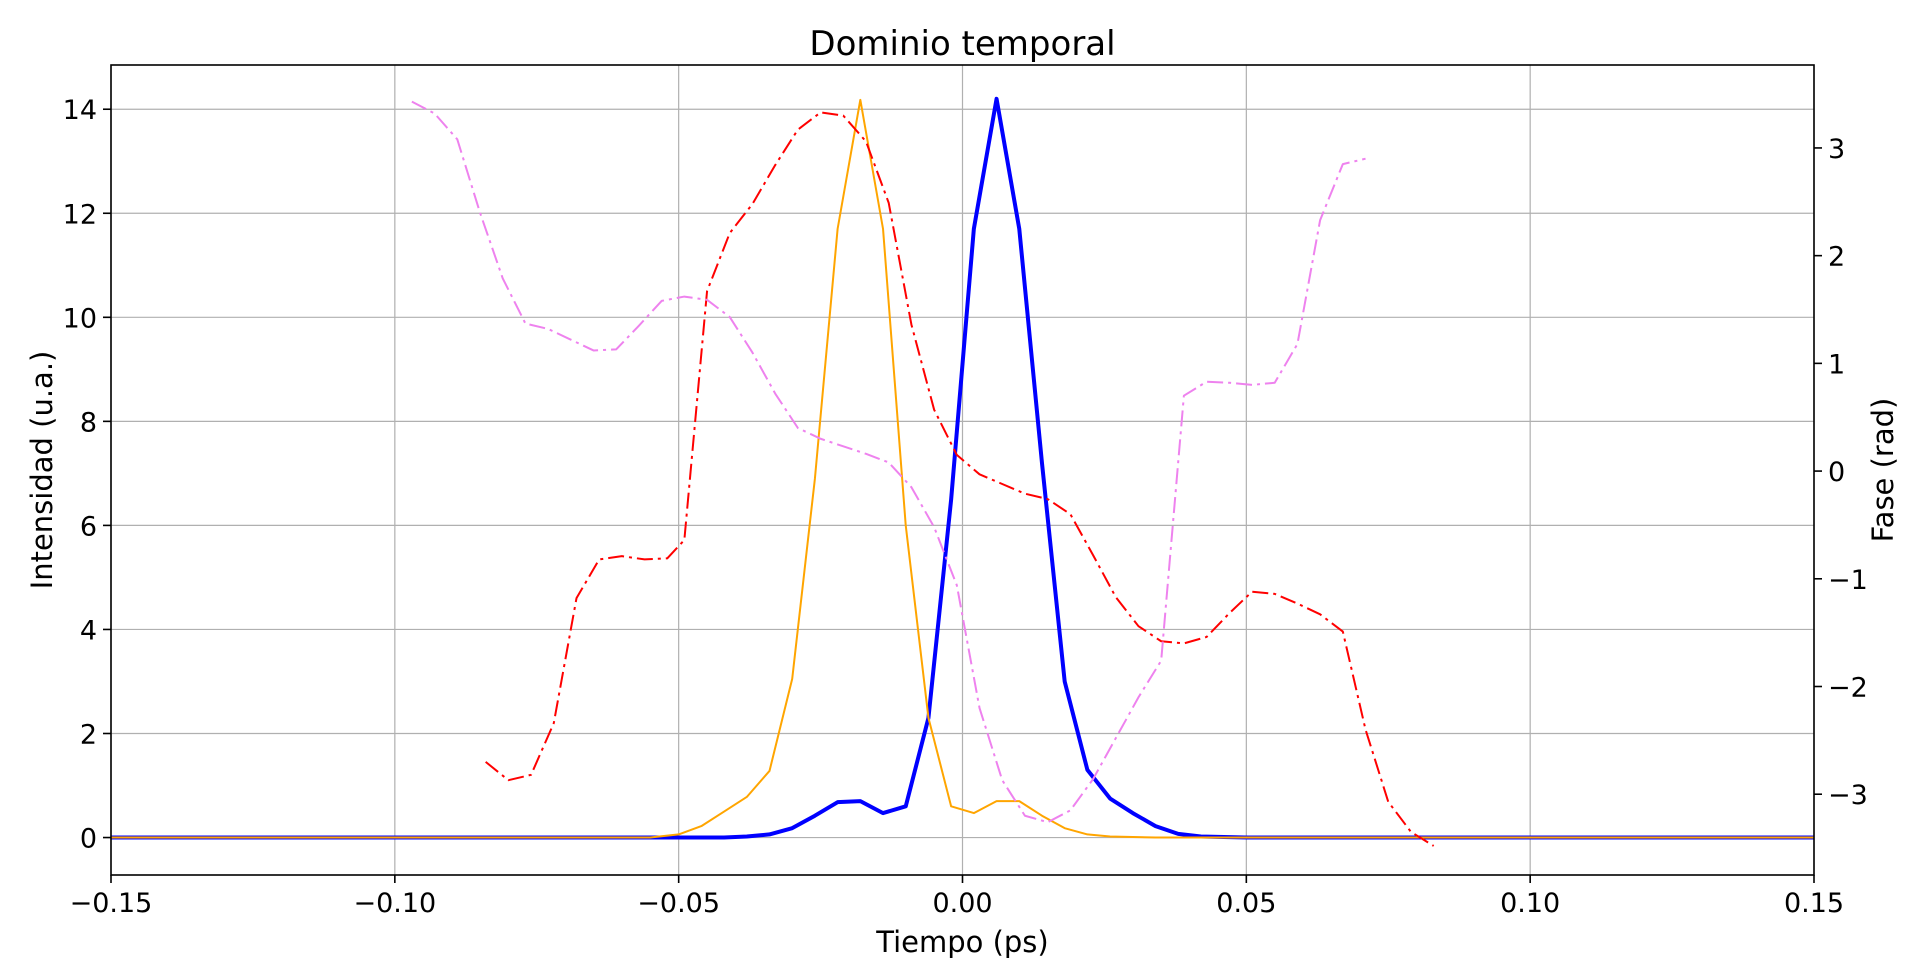  I want to click on x-axis-label: Tiempo (ps), so click(962, 942).